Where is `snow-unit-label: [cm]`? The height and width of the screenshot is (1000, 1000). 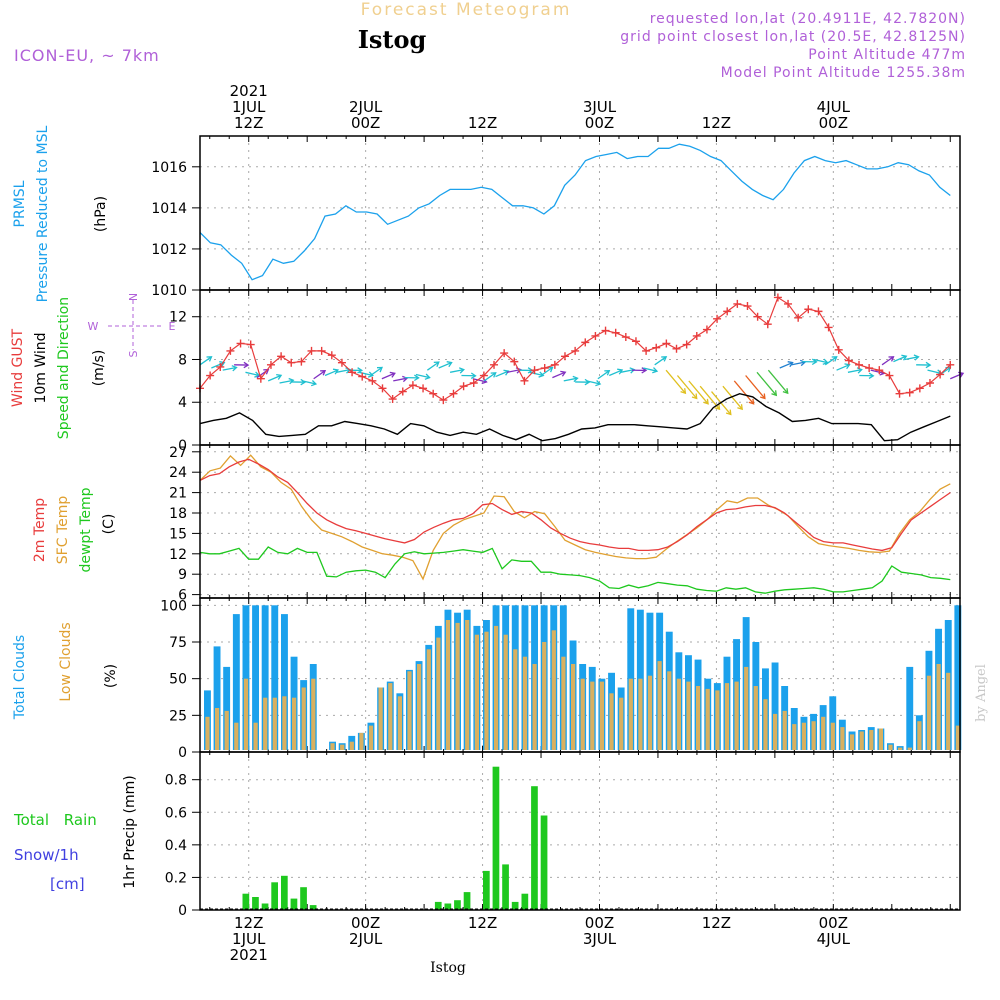
snow-unit-label: [cm] is located at coordinates (67, 884).